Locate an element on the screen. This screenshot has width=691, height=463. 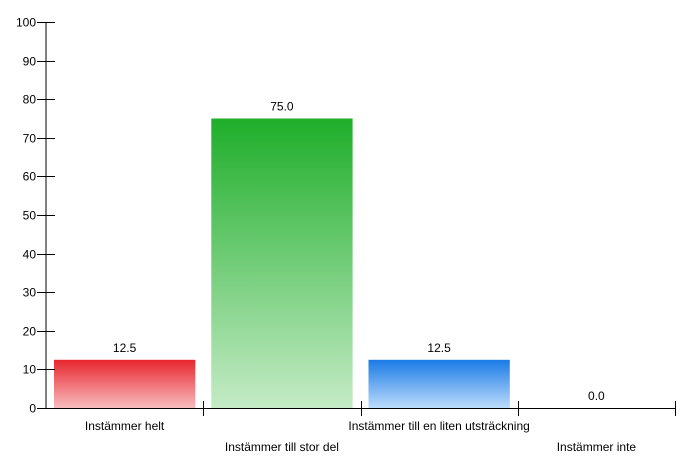
bar-value-label-3: 0.0 is located at coordinates (596, 396).